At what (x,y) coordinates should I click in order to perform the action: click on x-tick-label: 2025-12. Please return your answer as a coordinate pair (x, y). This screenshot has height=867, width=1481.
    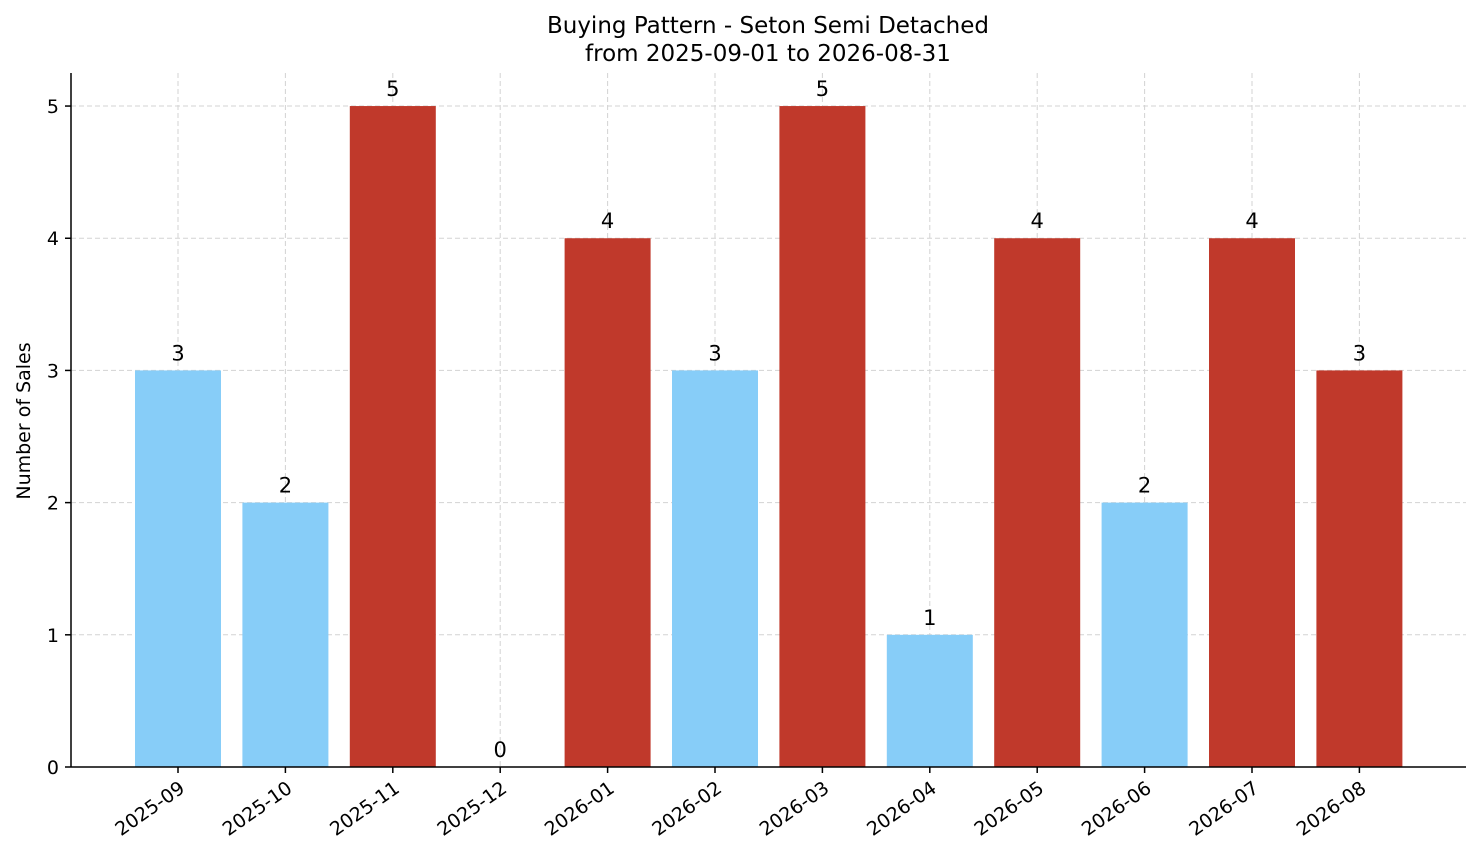
    Looking at the image, I should click on (472, 809).